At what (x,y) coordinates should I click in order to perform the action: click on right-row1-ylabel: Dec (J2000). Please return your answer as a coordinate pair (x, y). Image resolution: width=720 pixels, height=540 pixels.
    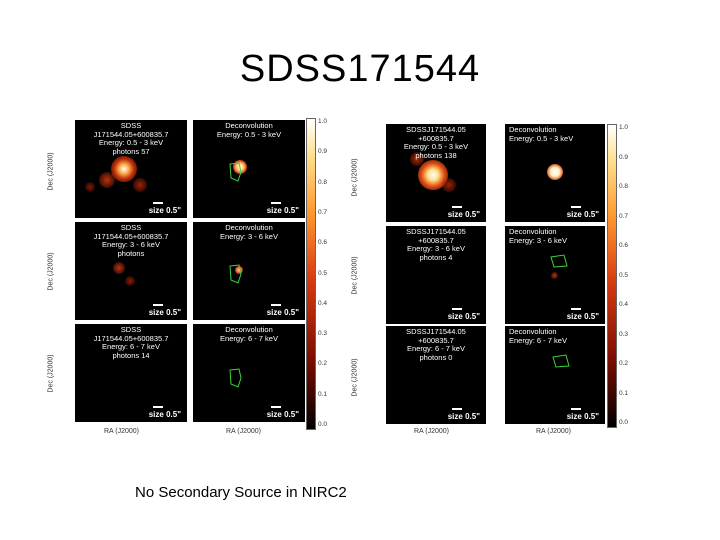
    Looking at the image, I should click on (355, 177).